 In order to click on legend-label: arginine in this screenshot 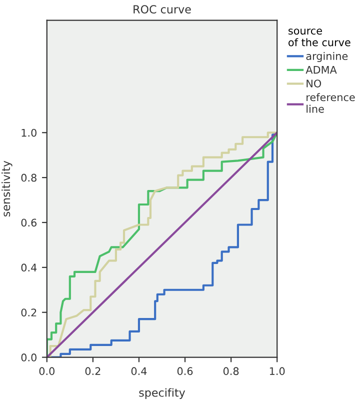, I will do `click(327, 57)`.